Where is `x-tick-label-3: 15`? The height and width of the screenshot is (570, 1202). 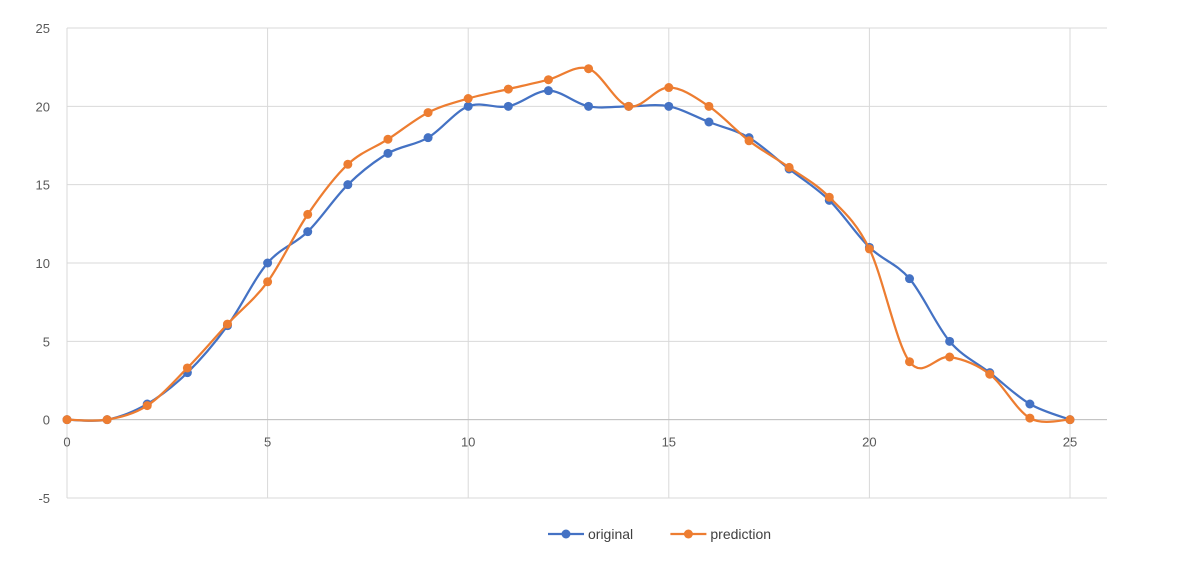
x-tick-label-3: 15 is located at coordinates (669, 442).